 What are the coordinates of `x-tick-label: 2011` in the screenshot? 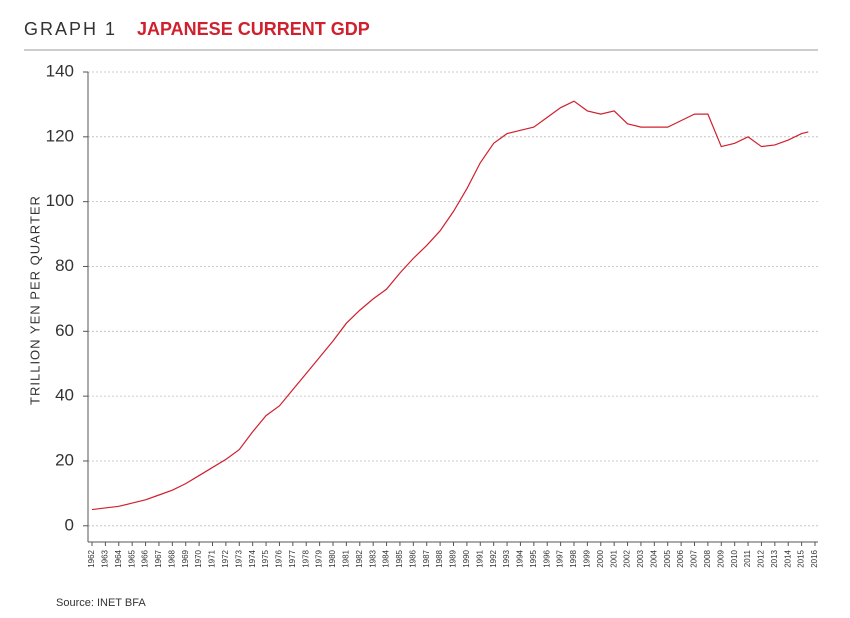 It's located at (747, 558).